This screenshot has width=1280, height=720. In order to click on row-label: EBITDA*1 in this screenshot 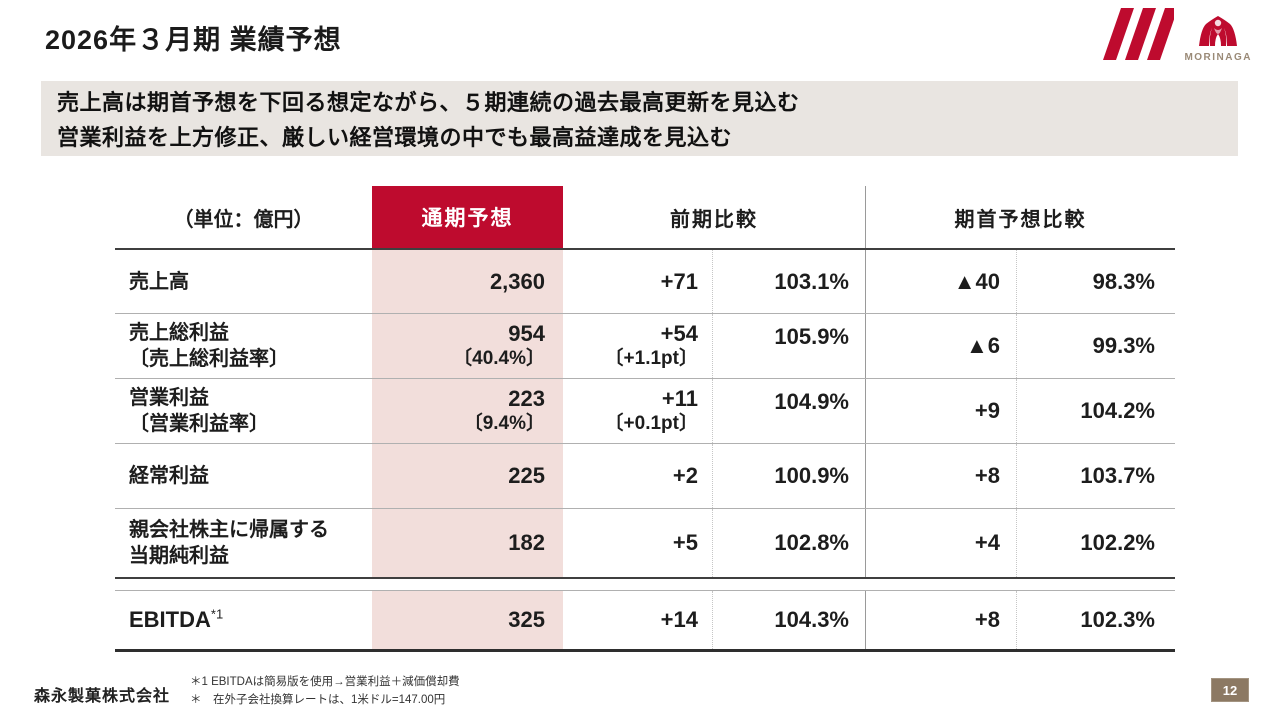, I will do `click(176, 619)`.